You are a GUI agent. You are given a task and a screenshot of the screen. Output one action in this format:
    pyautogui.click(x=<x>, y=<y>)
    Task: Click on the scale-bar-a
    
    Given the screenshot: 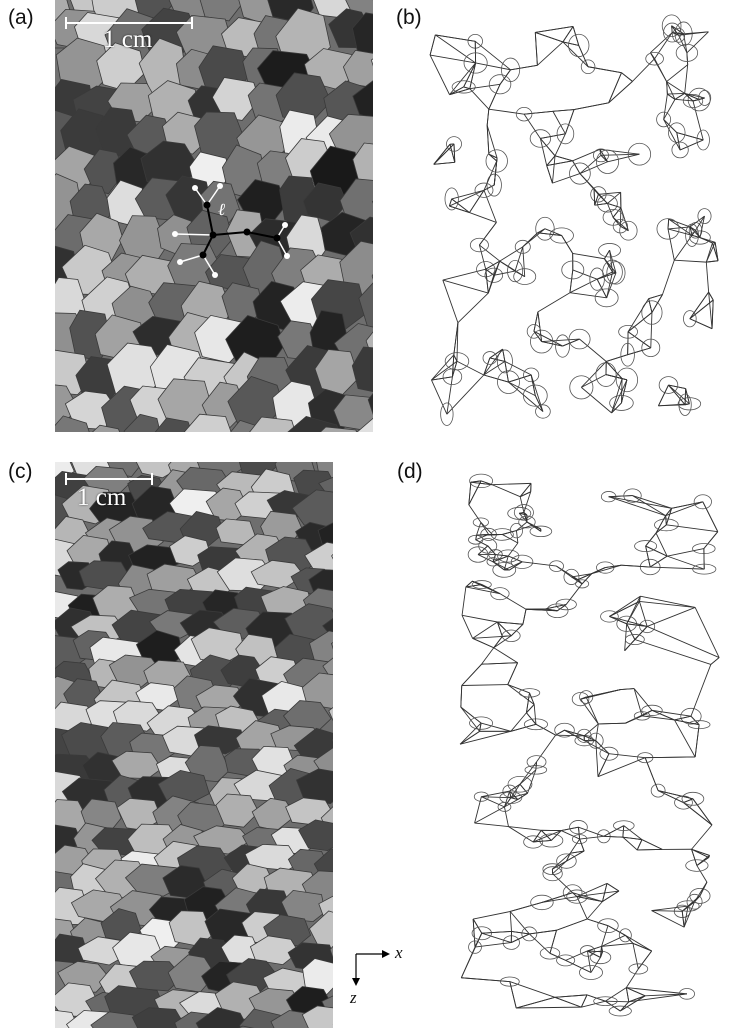 What is the action you would take?
    pyautogui.click(x=129, y=23)
    